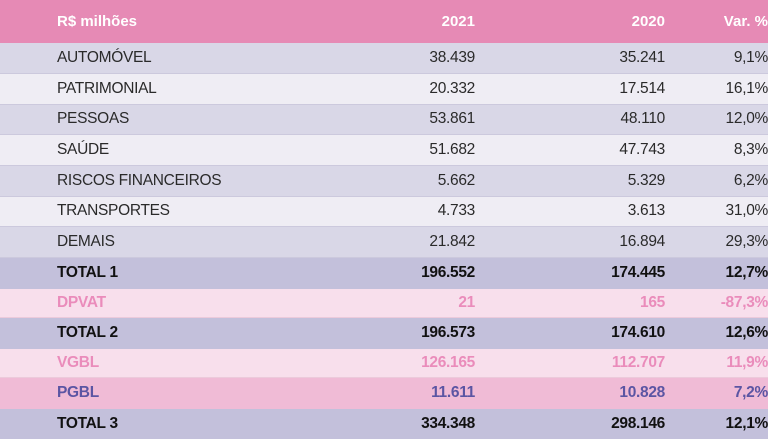 Image resolution: width=768 pixels, height=439 pixels. What do you see at coordinates (384, 273) in the screenshot?
I see `table-row: TOTAL 1 196.552 174.445 12,7%` at bounding box center [384, 273].